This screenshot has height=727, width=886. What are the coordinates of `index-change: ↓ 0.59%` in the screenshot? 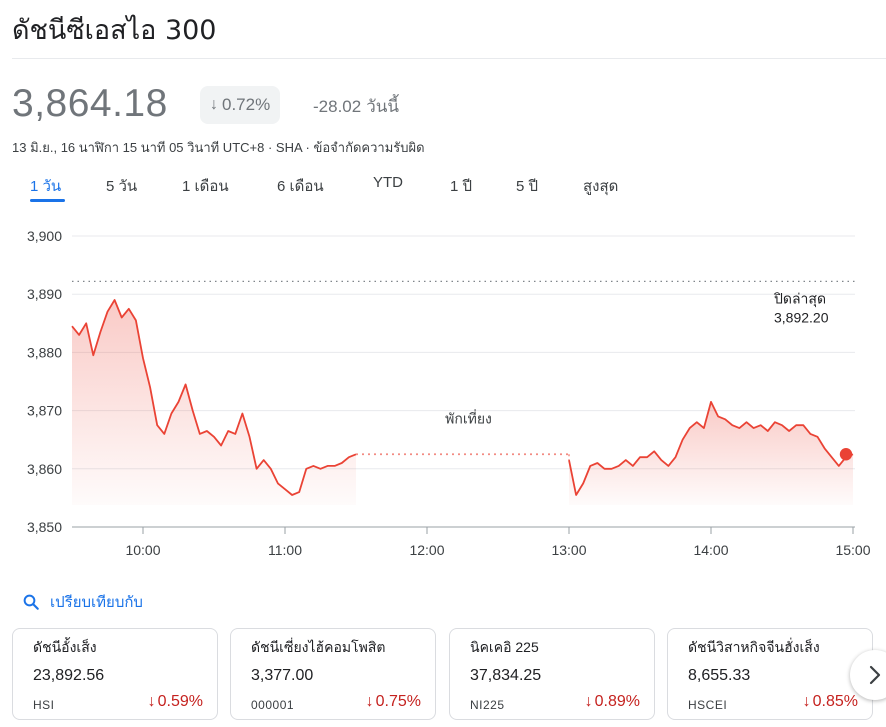 It's located at (175, 702).